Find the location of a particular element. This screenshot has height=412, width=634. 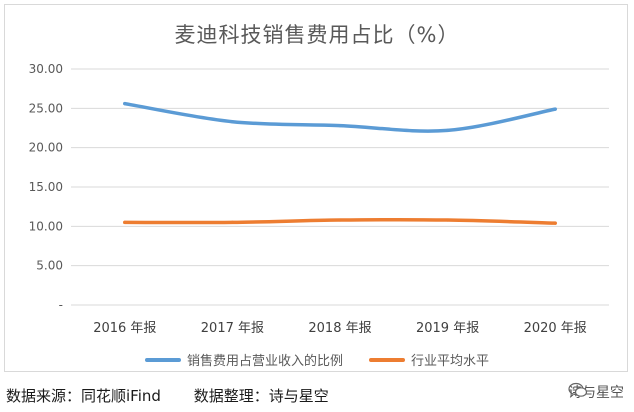

legend-item: 销售费用占营业收入的比例 is located at coordinates (243, 359).